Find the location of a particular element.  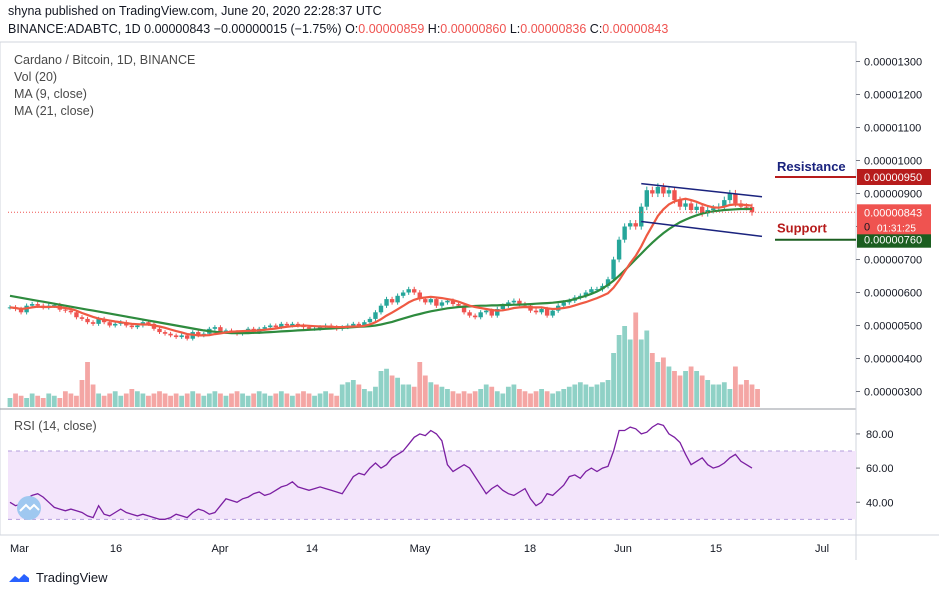

price-tick-label: 0.00001000 is located at coordinates (893, 162).